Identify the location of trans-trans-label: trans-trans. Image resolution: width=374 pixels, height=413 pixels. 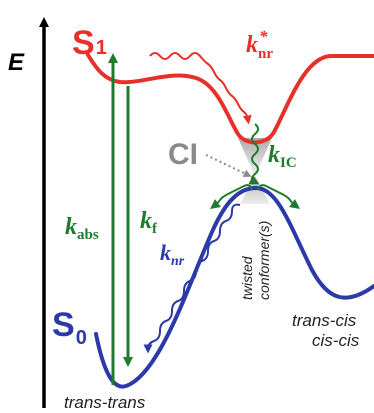
(105, 402).